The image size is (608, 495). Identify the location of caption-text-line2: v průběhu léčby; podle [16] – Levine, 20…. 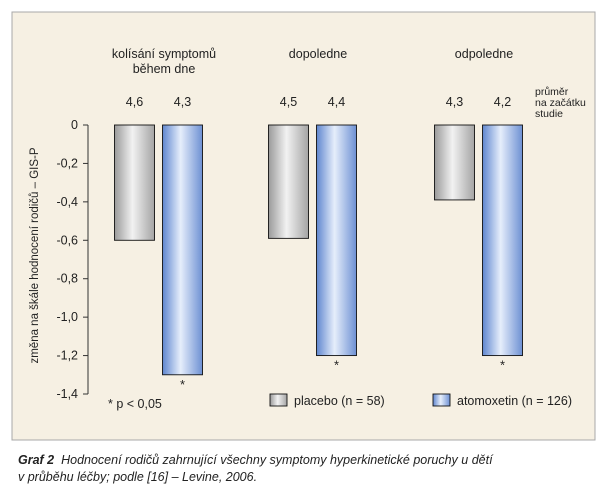
(138, 477).